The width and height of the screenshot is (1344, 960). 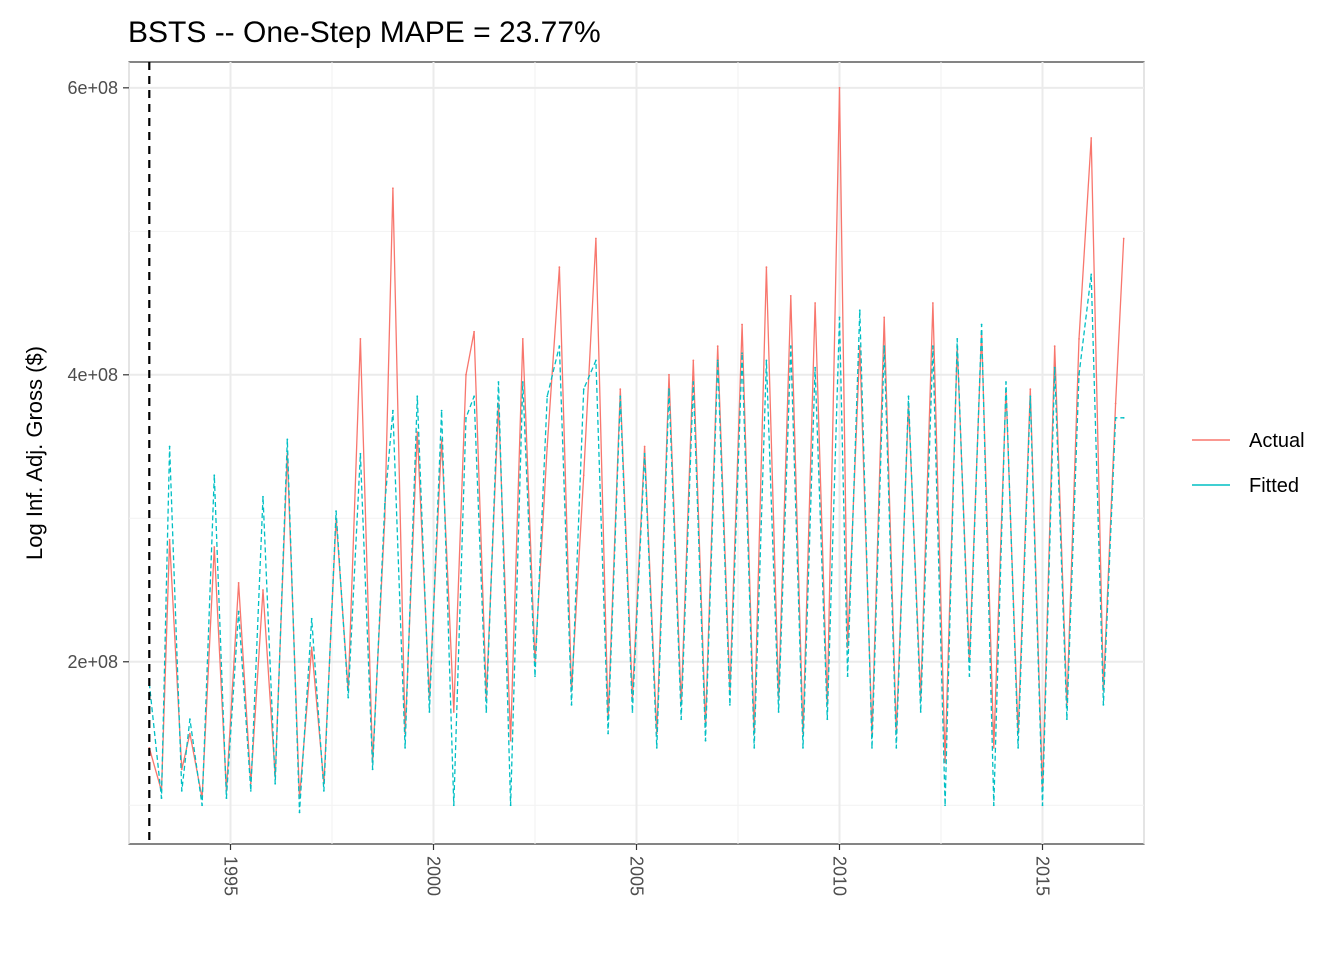 I want to click on x-axis: 1995 2000 2005 2010 2015, so click(x=637, y=870).